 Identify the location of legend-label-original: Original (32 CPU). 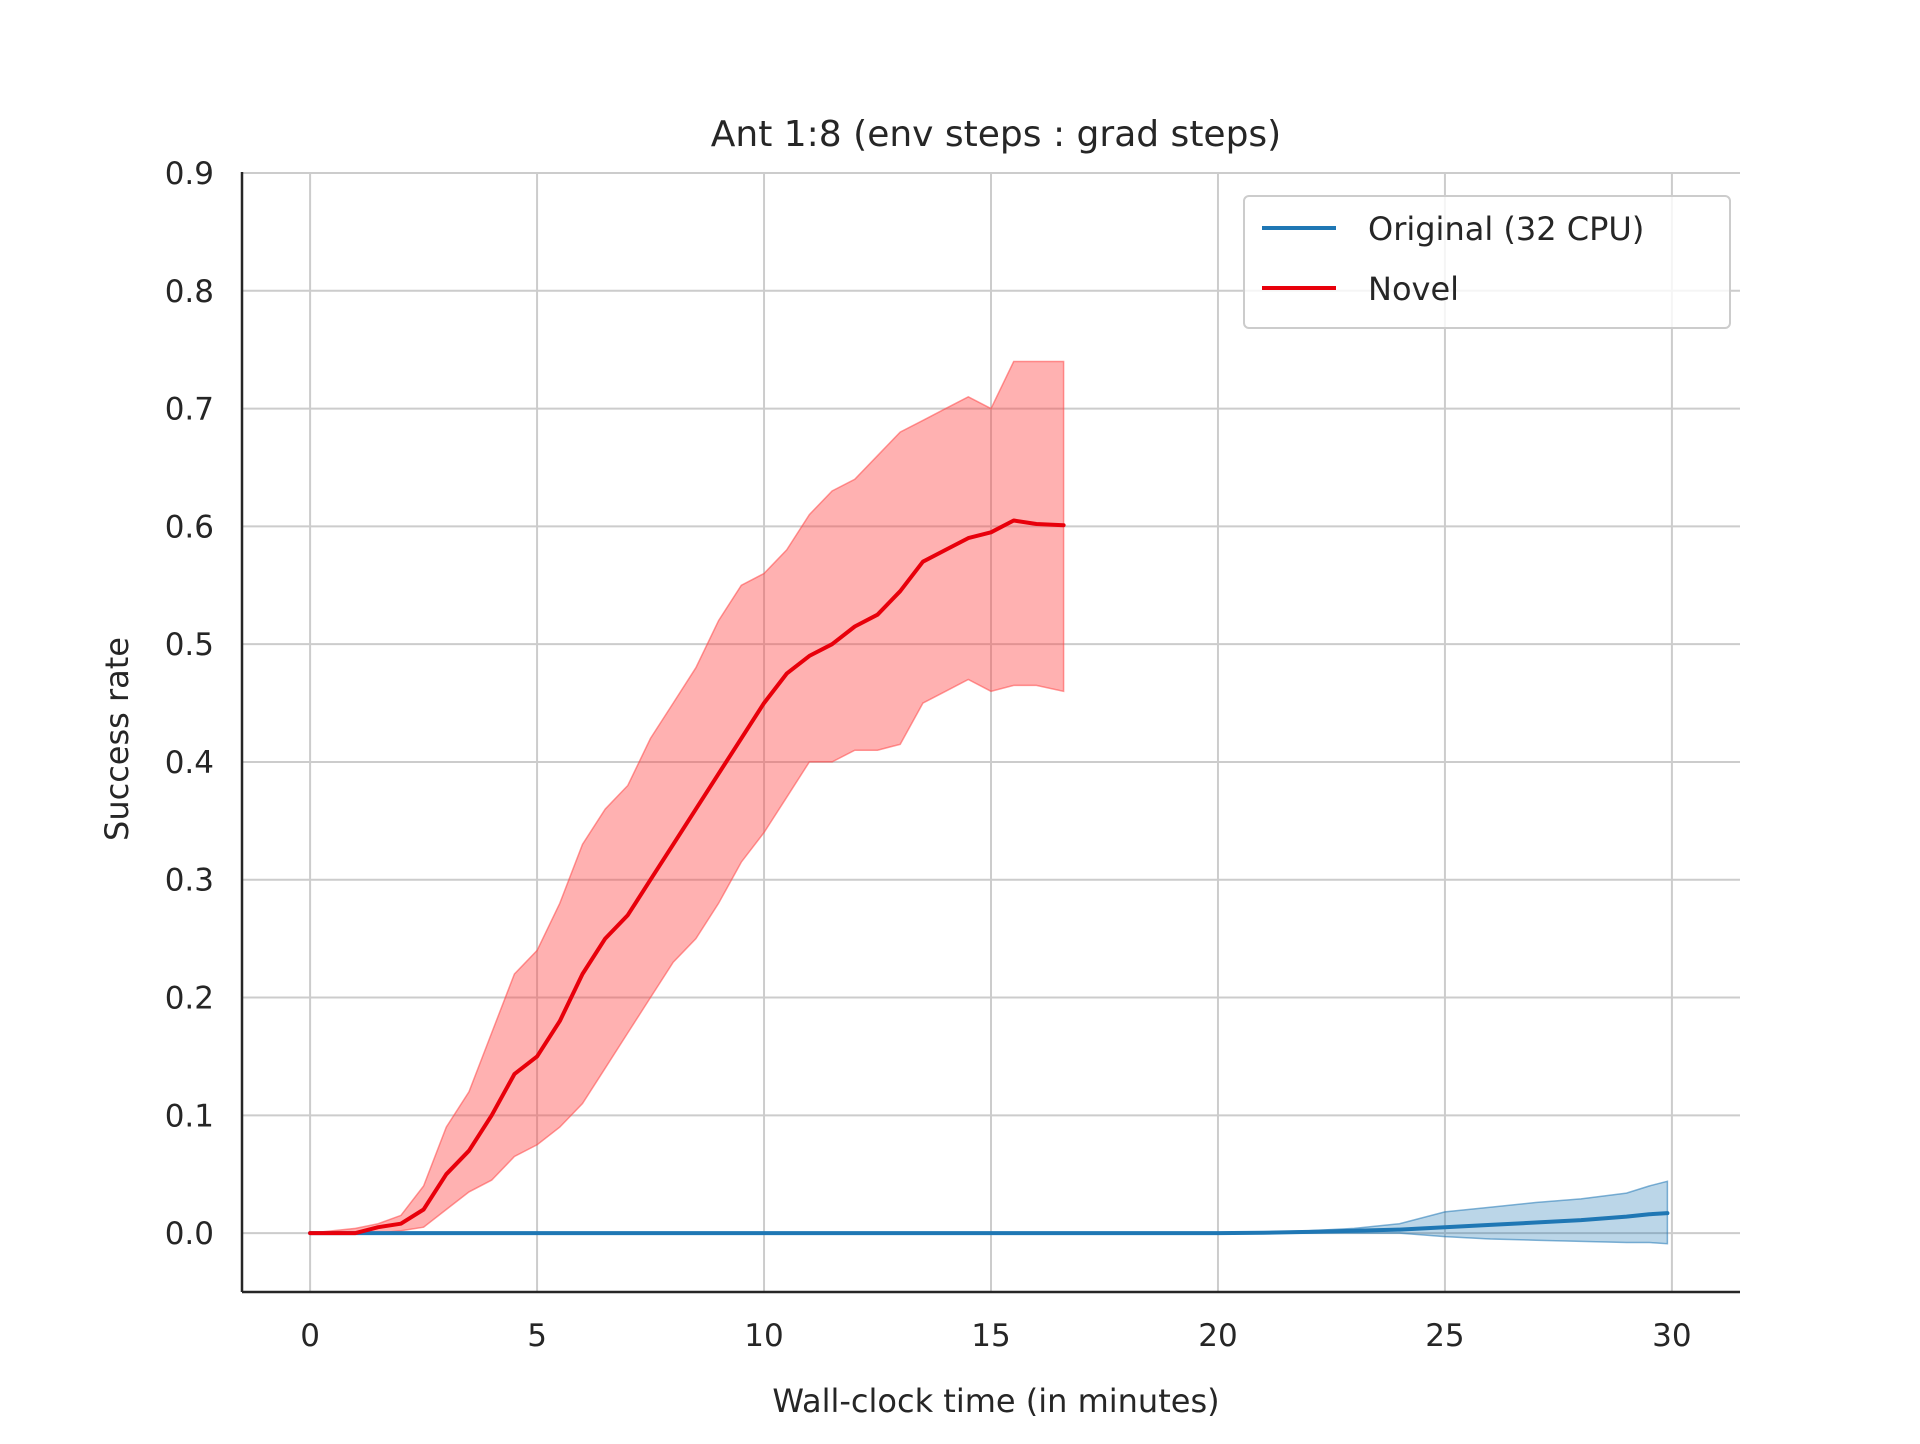
(1506, 229).